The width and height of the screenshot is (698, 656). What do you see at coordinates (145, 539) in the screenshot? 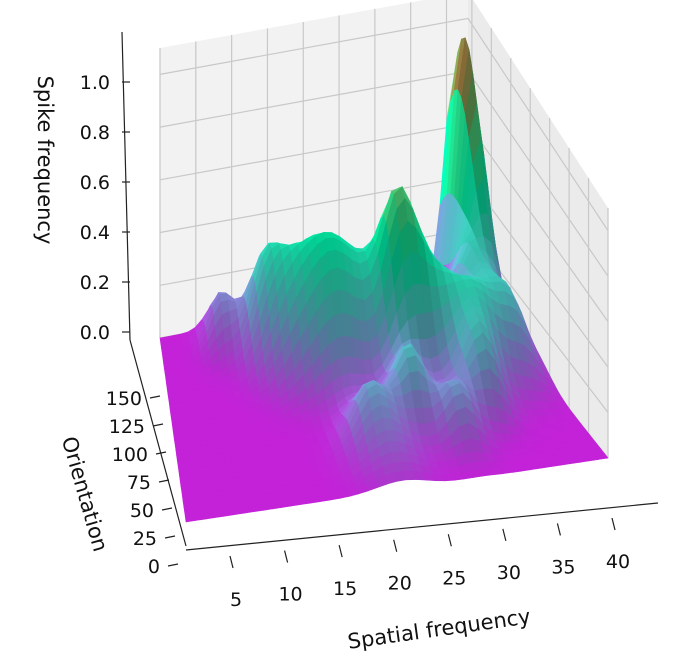
I see `y-tick-label: 25` at bounding box center [145, 539].